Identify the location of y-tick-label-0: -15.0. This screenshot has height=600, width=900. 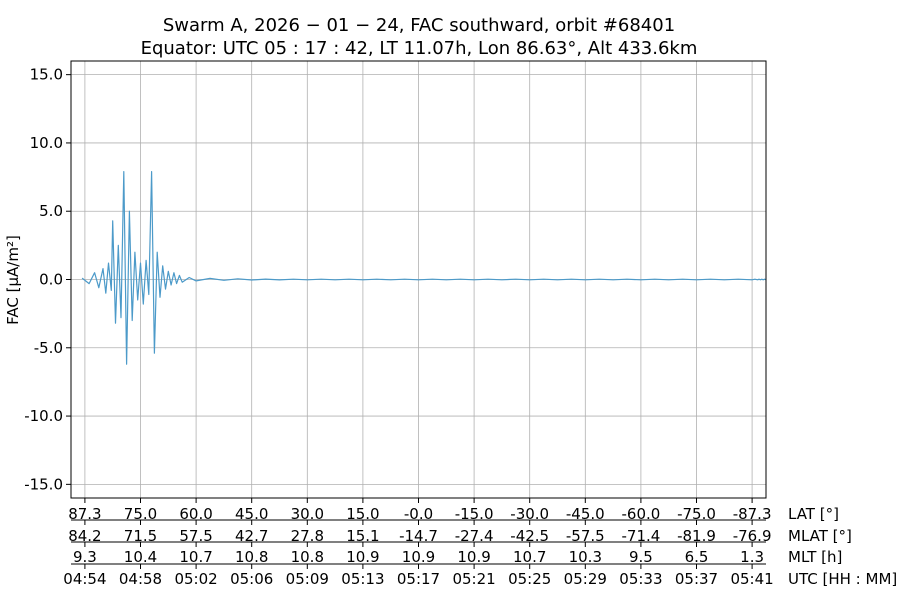
(43, 484).